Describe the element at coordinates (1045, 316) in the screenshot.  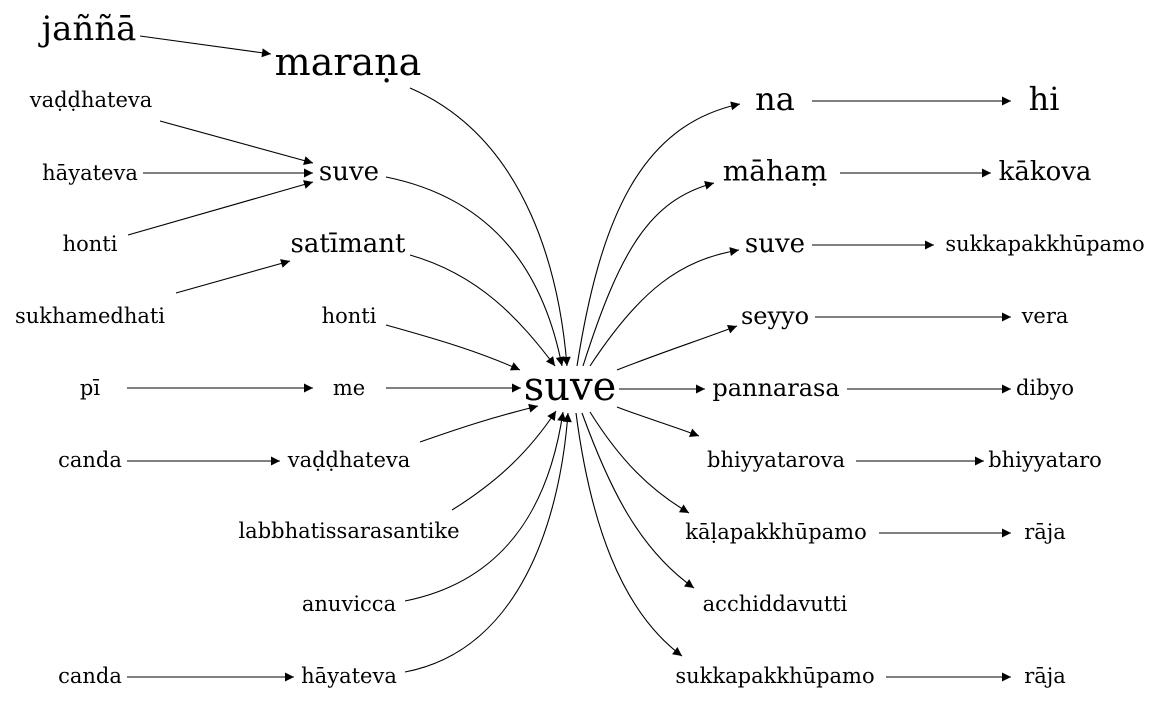
I see `node-vera: vera` at that location.